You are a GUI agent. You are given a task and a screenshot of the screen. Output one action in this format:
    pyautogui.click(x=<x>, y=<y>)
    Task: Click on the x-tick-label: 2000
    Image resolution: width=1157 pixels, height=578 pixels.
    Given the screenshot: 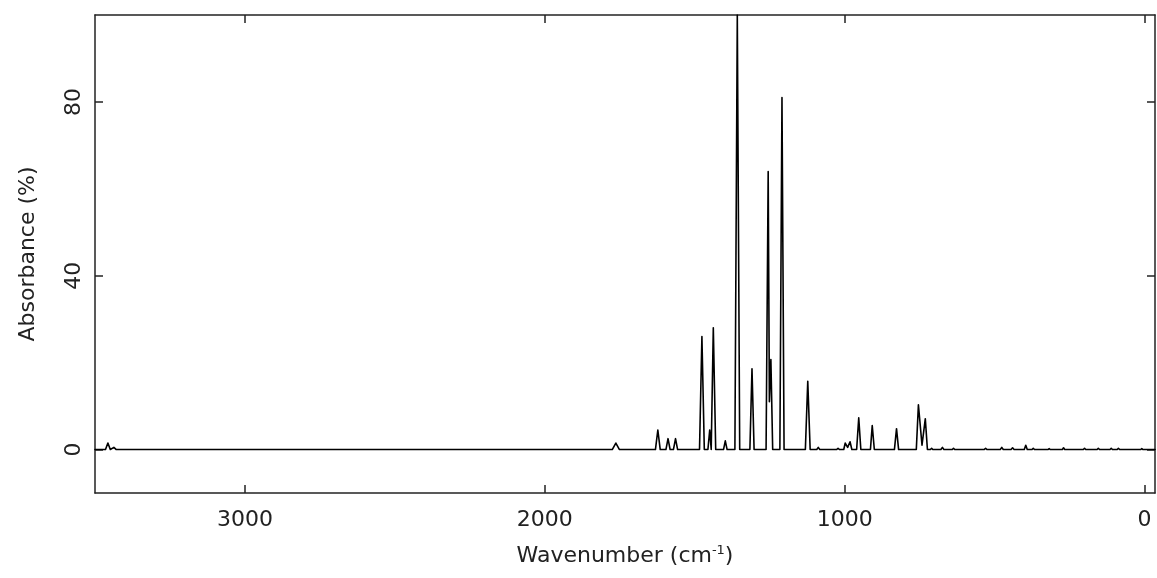 What is the action you would take?
    pyautogui.click(x=544, y=518)
    